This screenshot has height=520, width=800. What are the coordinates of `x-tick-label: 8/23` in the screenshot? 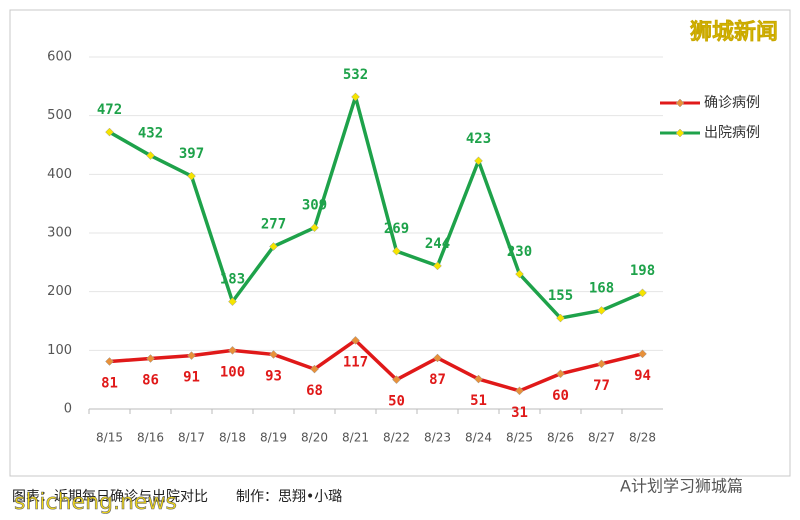 It's located at (437, 438).